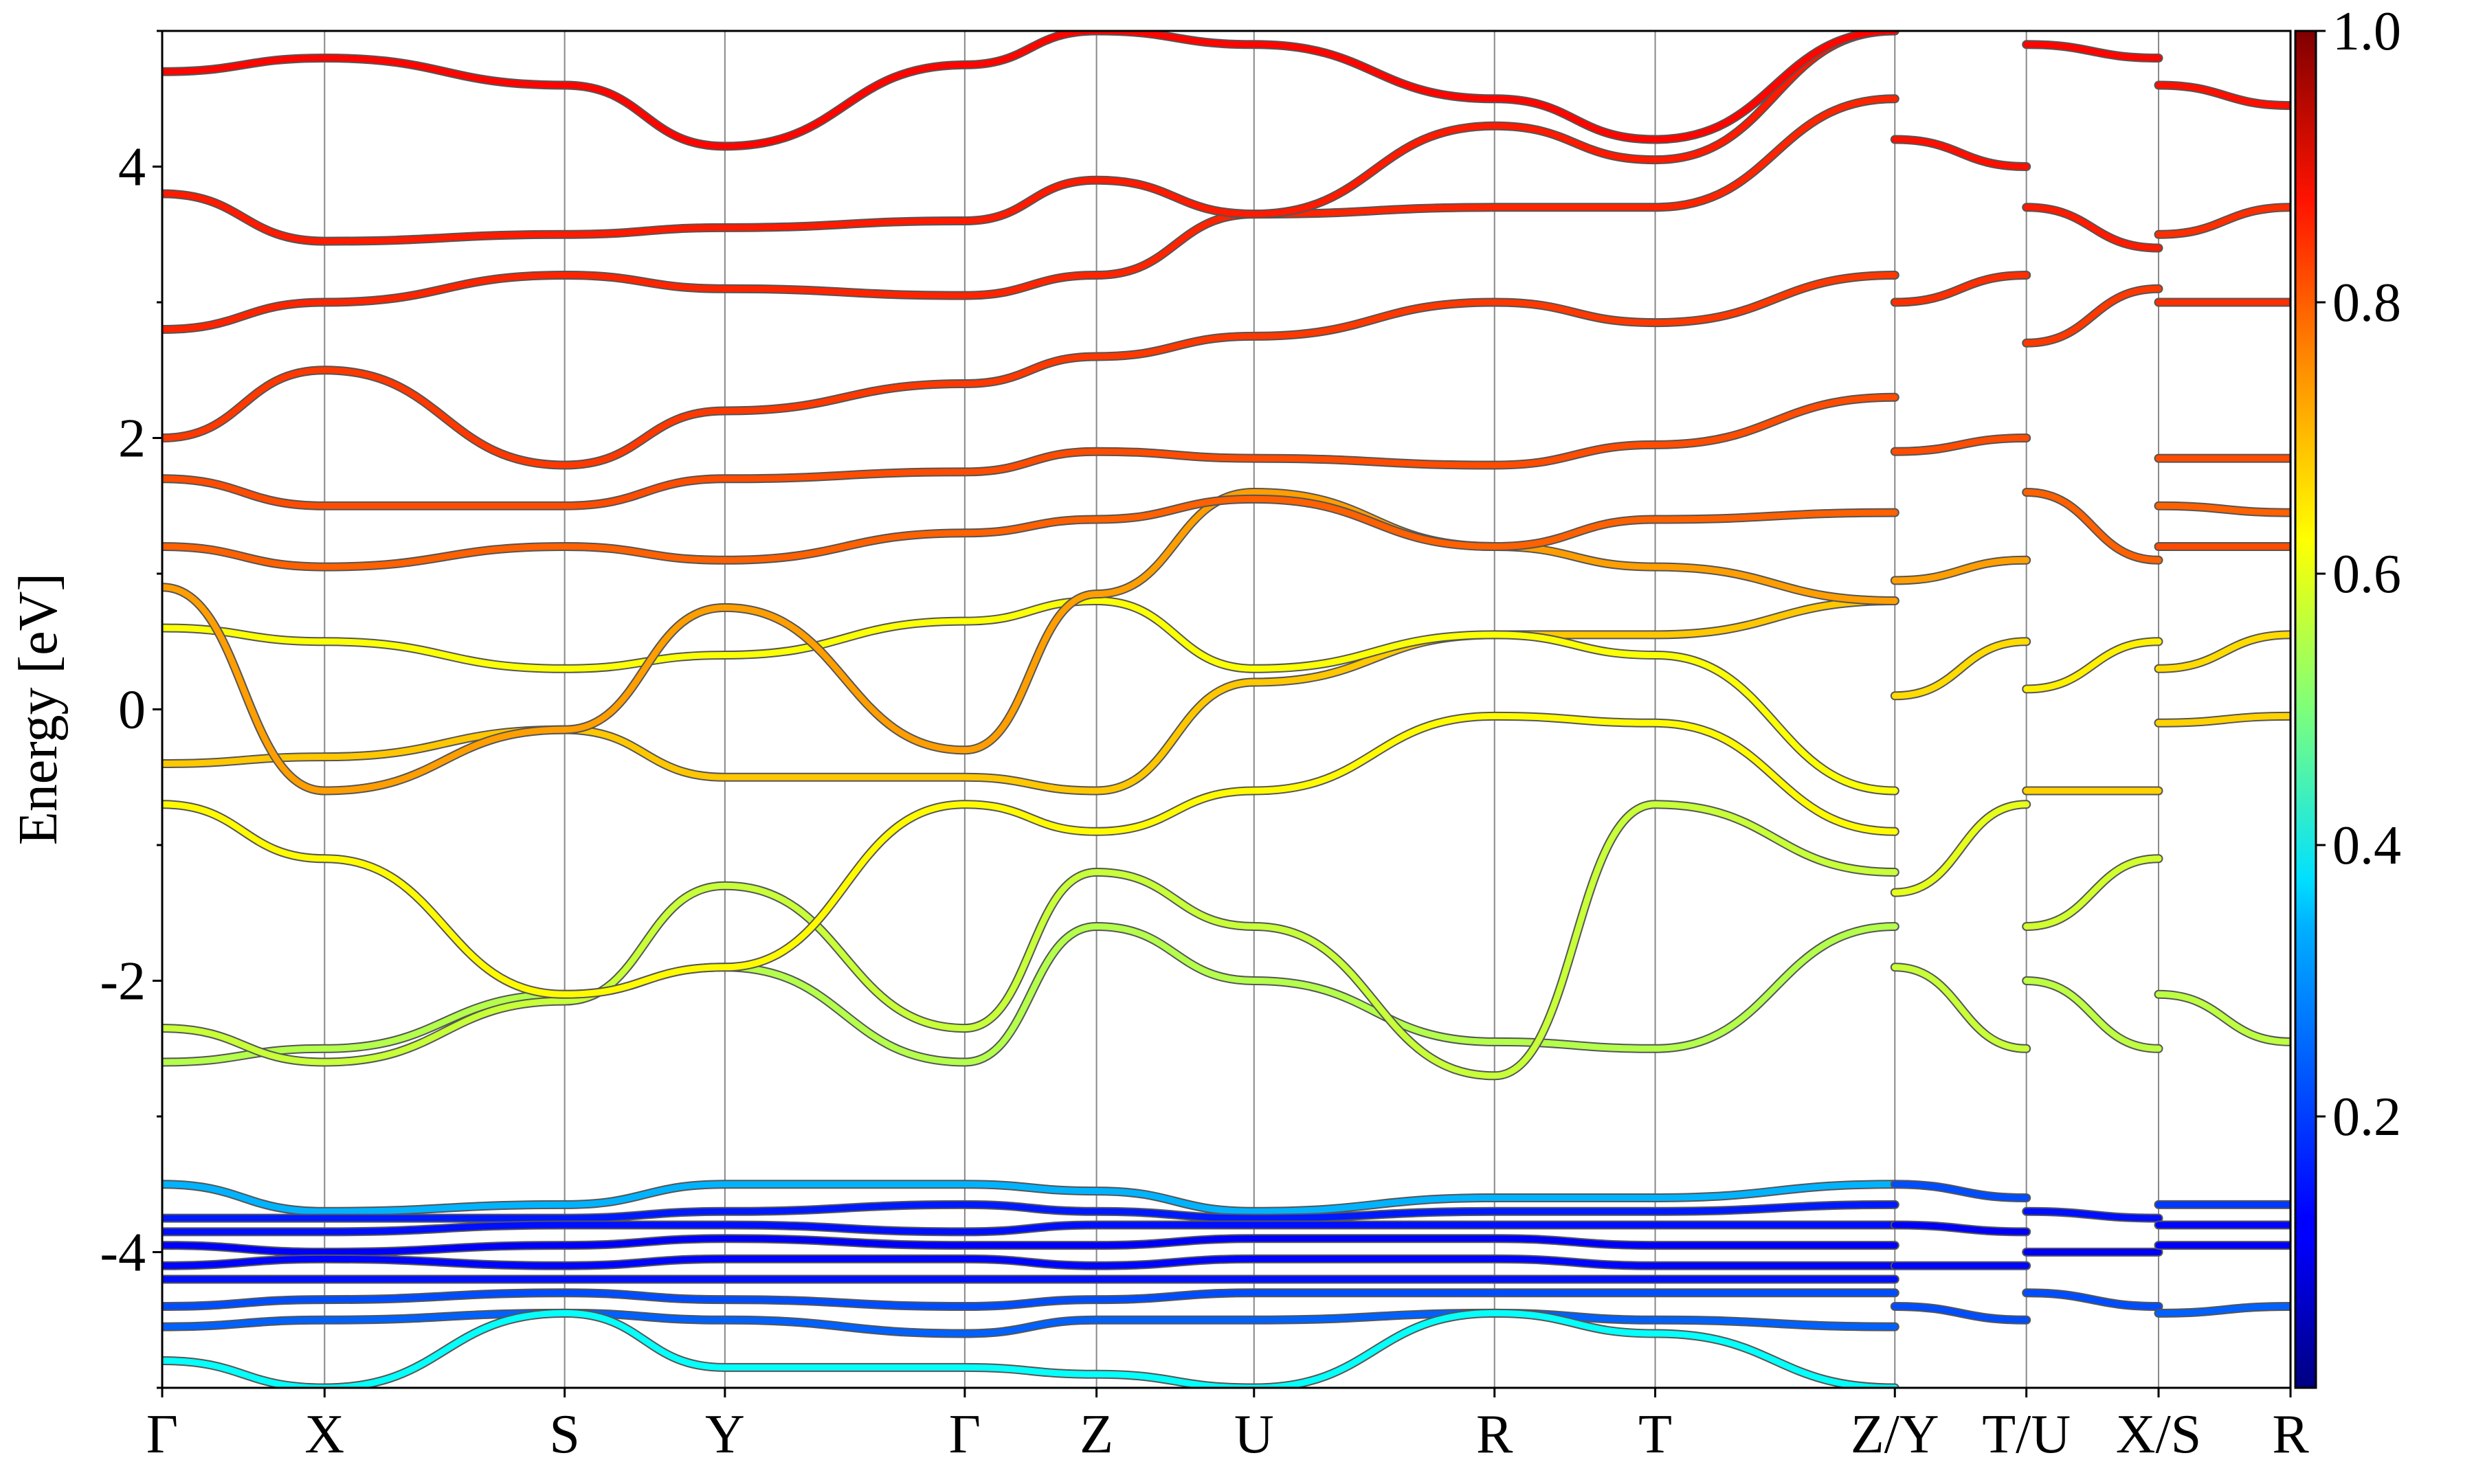  Describe the element at coordinates (2366, 32) in the screenshot. I see `colorbar-tick-label: 1.0` at that location.